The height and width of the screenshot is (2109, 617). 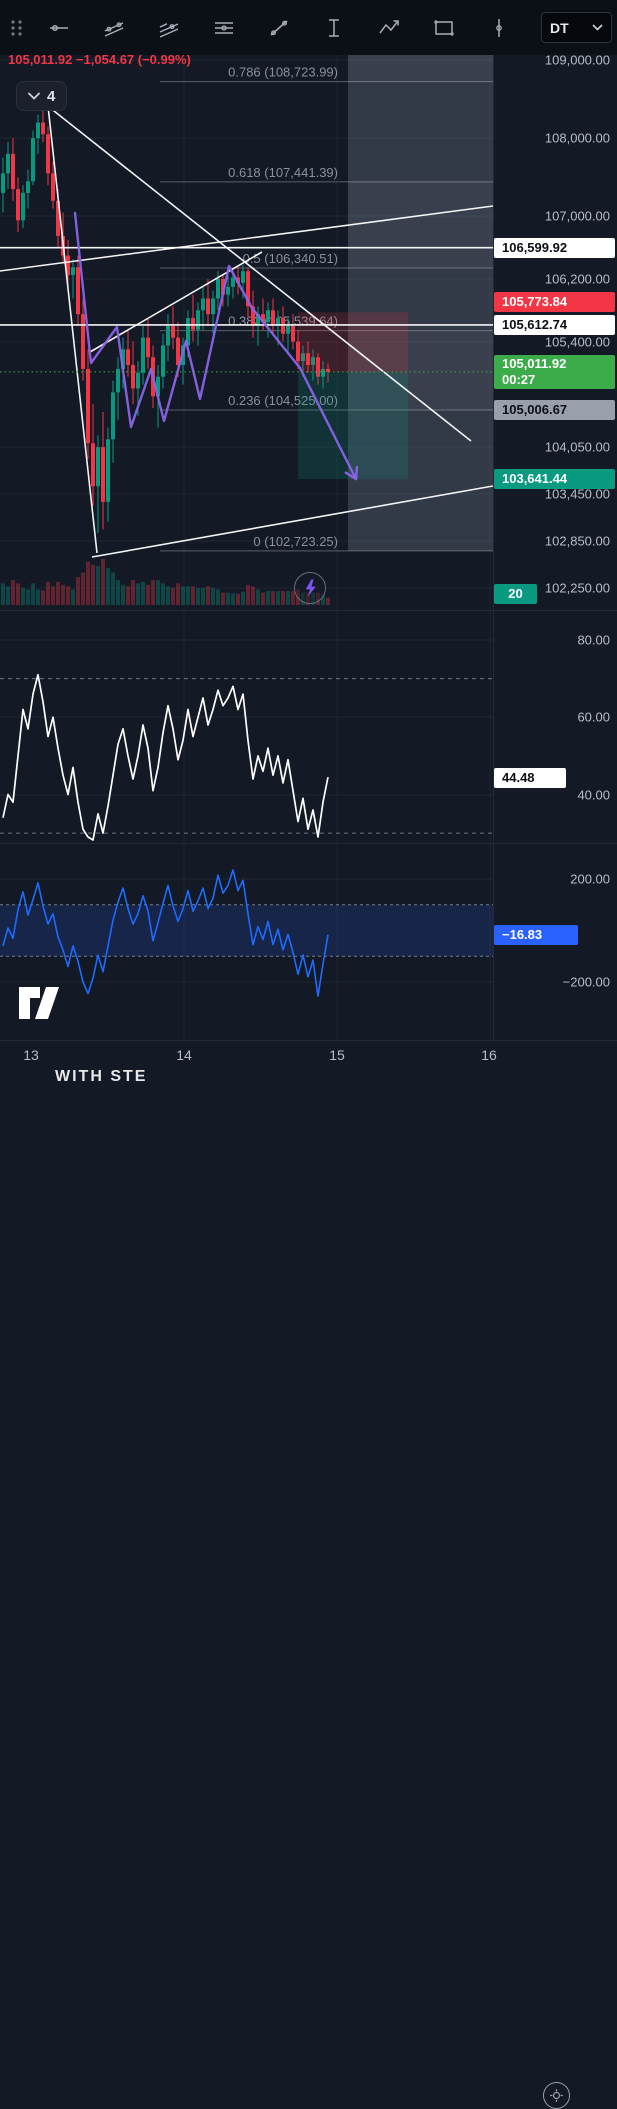 What do you see at coordinates (586, 982) in the screenshot?
I see `indicator-axis-label: −200.00` at bounding box center [586, 982].